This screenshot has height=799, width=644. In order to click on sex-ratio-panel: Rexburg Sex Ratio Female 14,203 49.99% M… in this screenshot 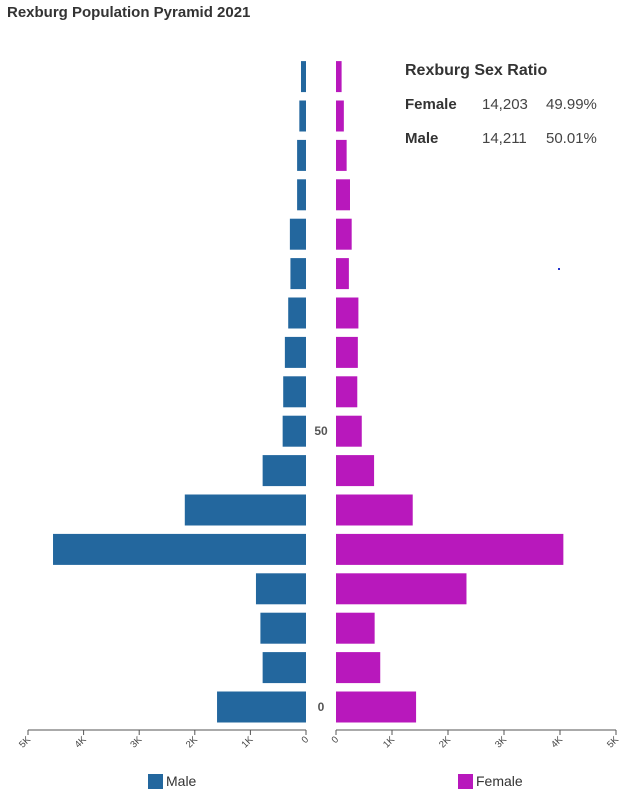, I will do `click(501, 112)`.